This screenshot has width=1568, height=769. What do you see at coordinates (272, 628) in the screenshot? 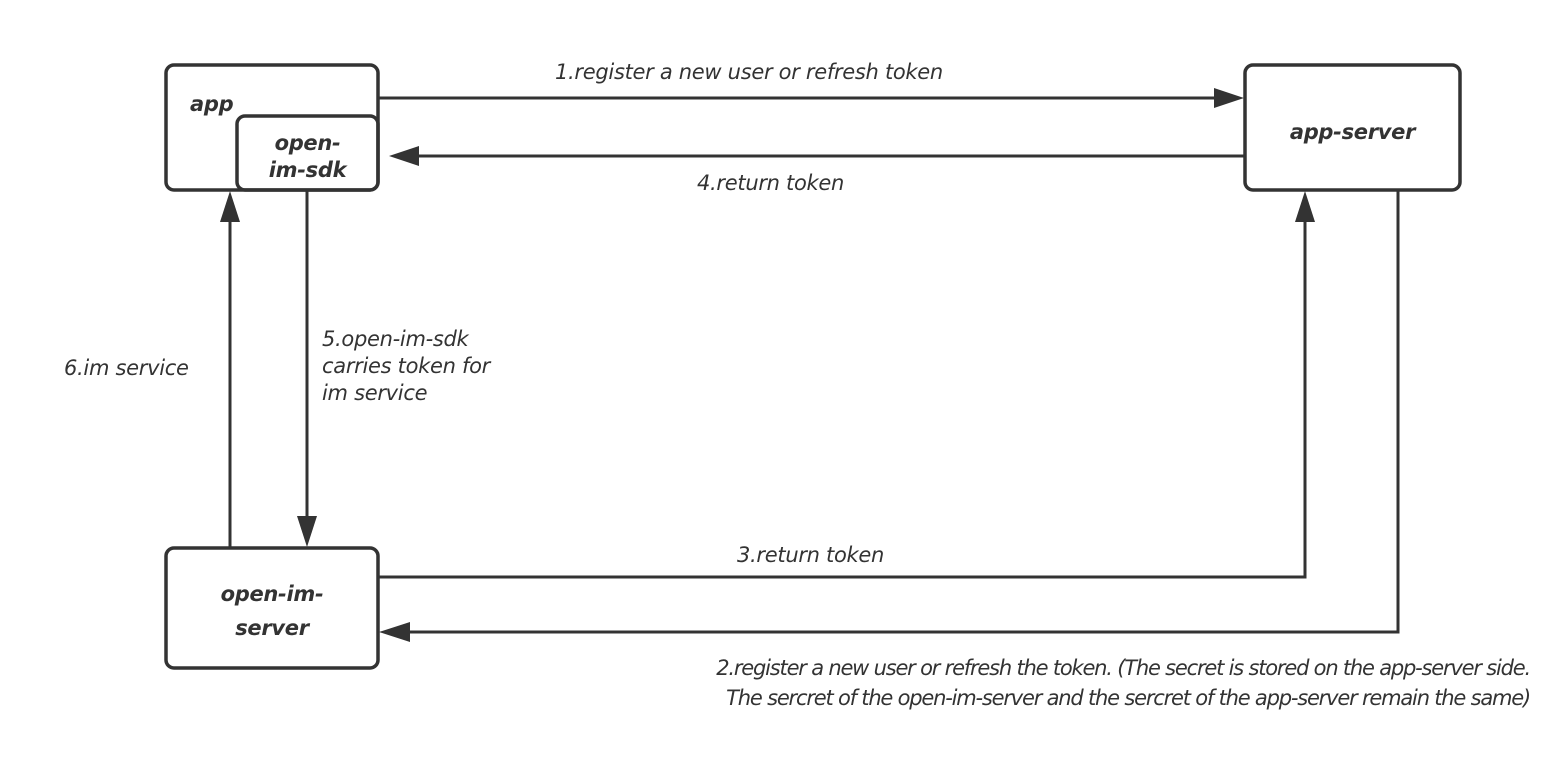
I see `open-im-server-label-line2: server` at bounding box center [272, 628].